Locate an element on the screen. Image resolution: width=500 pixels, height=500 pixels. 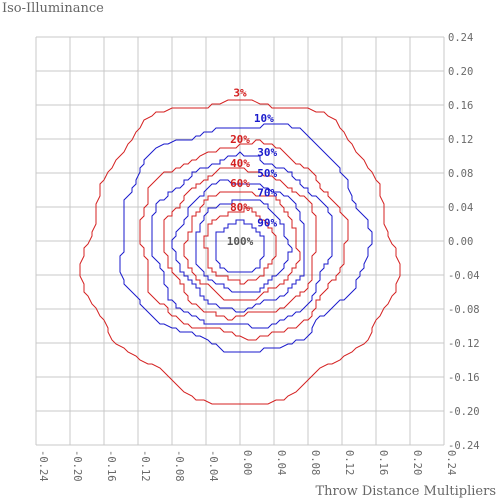
x-tick-label: -0.20 is located at coordinates (77, 466).